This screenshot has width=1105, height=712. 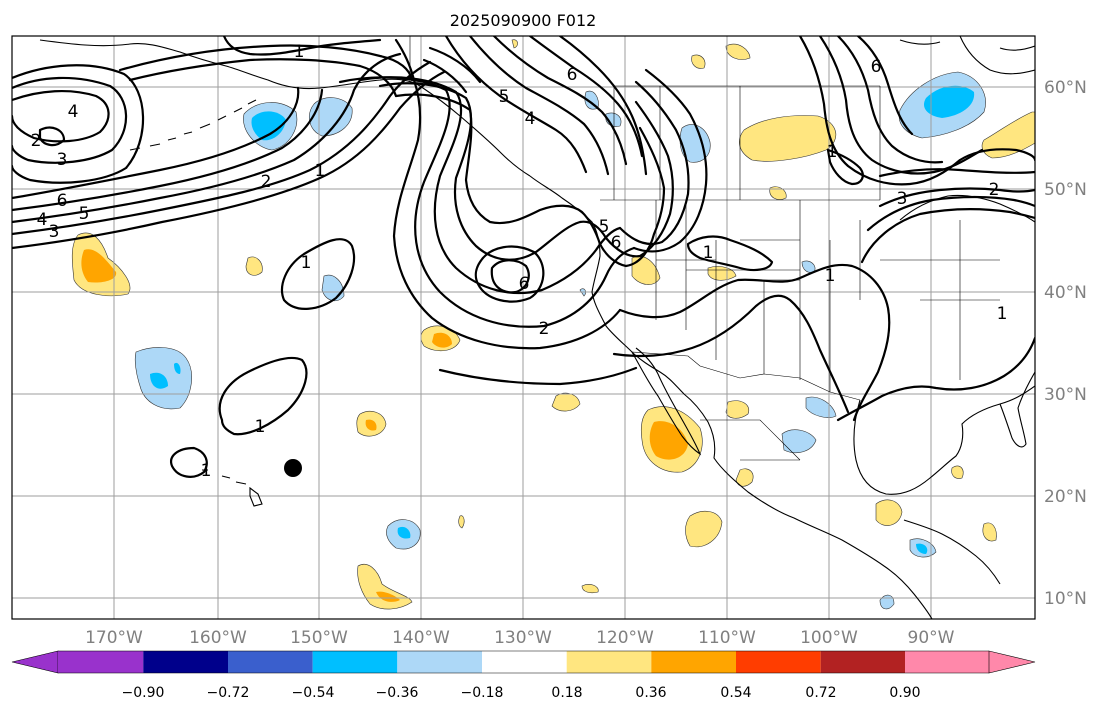 I want to click on contour-label-3-west-b: 3, so click(x=54, y=232).